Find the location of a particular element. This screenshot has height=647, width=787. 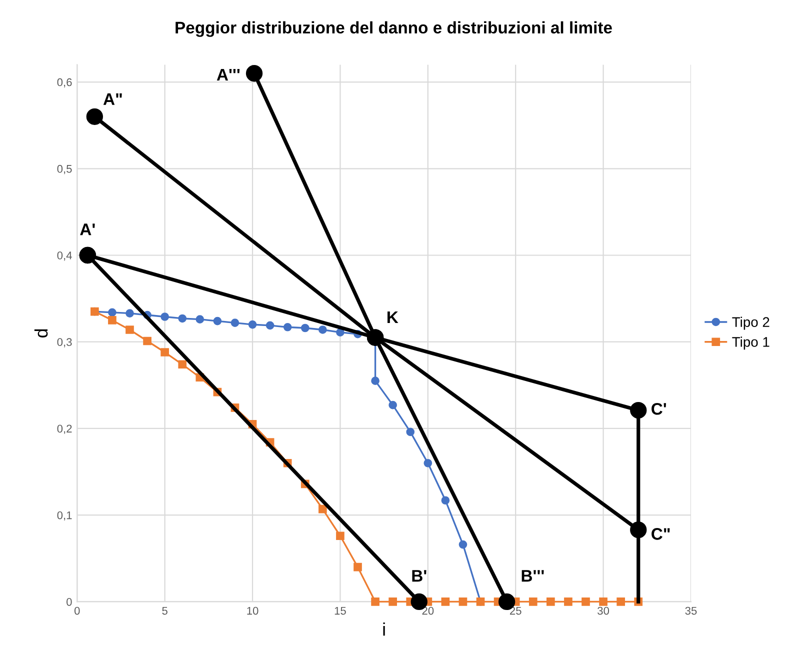

y-tick-label: 0,6 is located at coordinates (64, 83).